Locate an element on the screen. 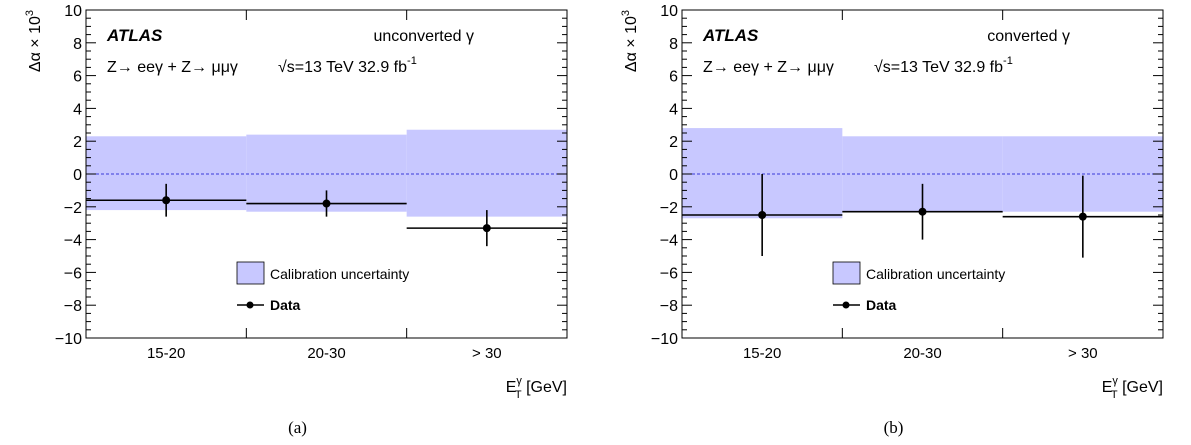 Image resolution: width=1191 pixels, height=445 pixels. category-label: unconverted γ is located at coordinates (423, 36).